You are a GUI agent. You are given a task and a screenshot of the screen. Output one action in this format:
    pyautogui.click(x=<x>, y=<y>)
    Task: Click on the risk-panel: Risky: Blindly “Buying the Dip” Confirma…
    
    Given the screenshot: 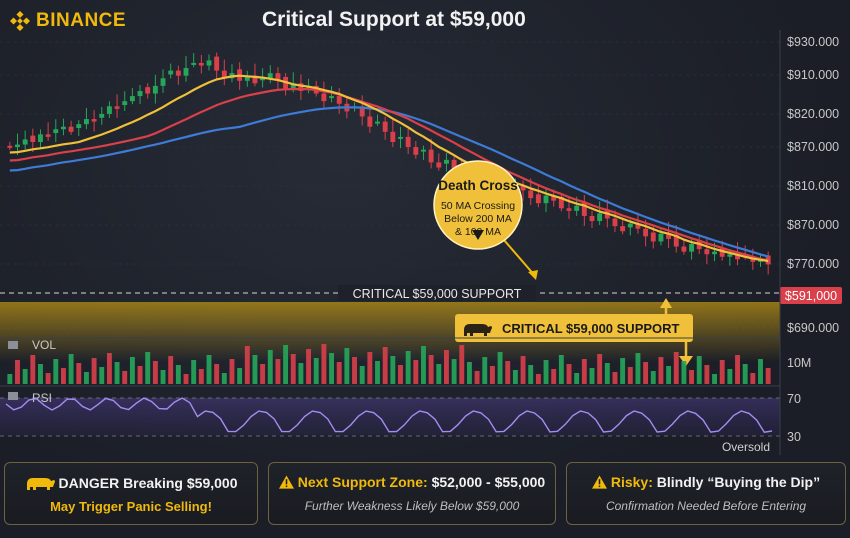 What is the action you would take?
    pyautogui.click(x=706, y=493)
    